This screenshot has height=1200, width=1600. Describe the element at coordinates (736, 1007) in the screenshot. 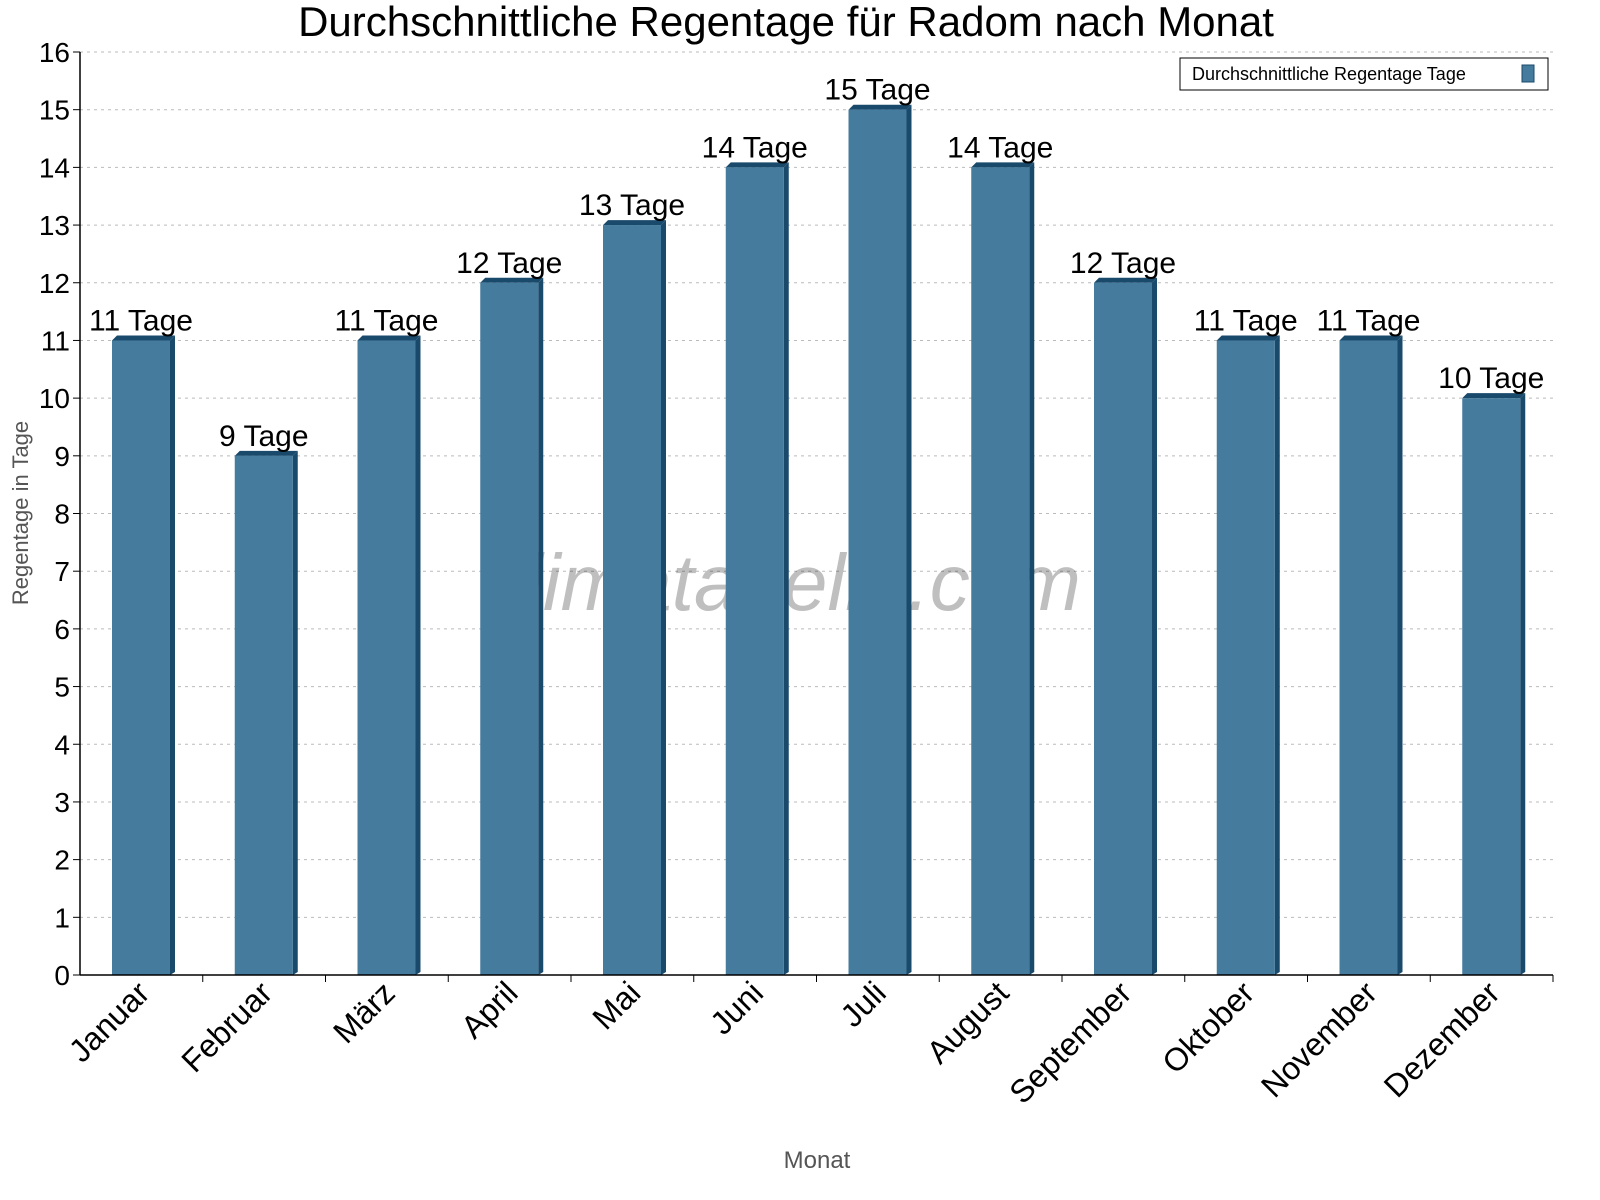

I see `x-tick-label: Juni` at that location.